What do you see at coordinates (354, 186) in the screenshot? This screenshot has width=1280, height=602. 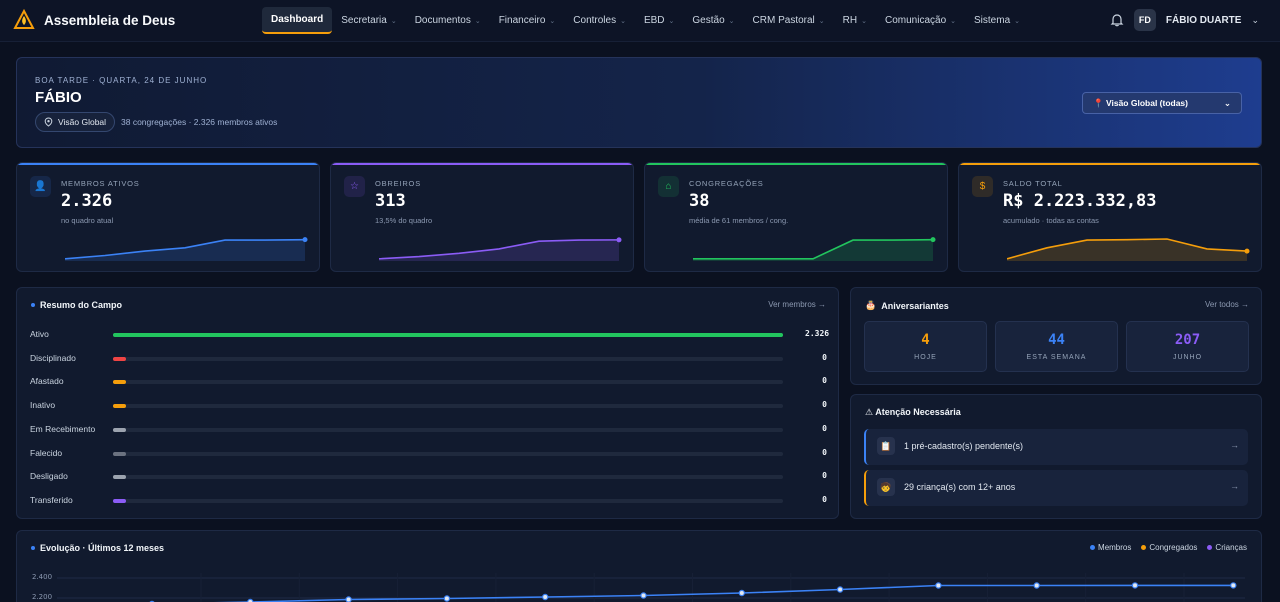 I see `star-icon: ☆` at bounding box center [354, 186].